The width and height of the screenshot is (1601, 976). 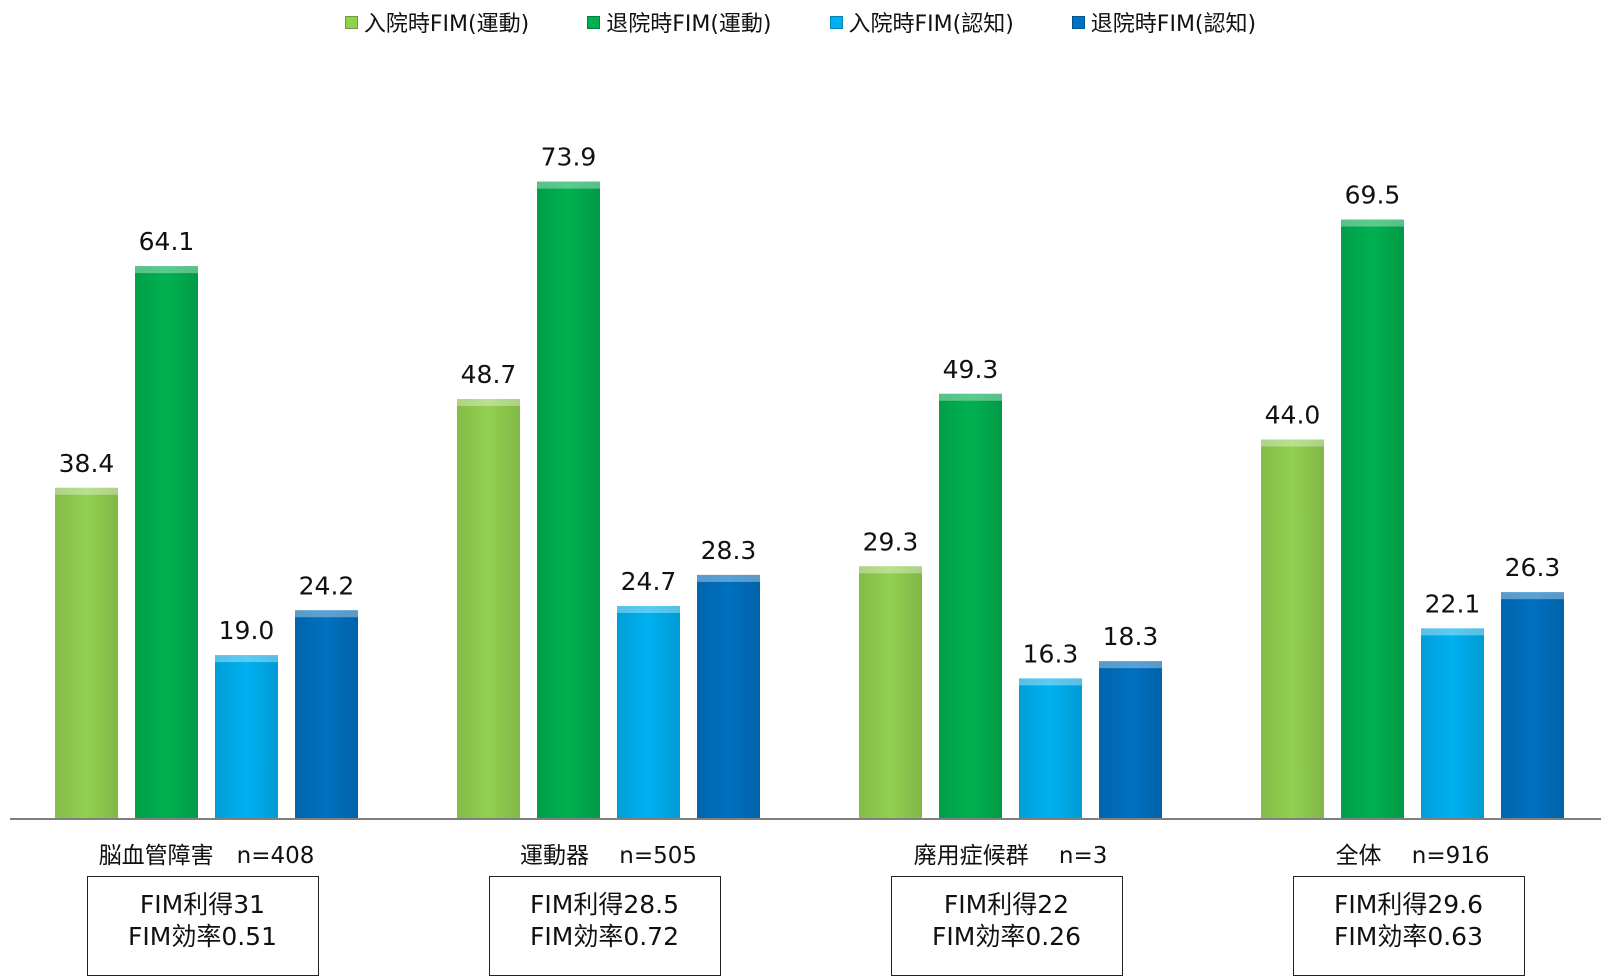 What do you see at coordinates (202, 904) in the screenshot?
I see `fim-gain-label-0: FIM利得31` at bounding box center [202, 904].